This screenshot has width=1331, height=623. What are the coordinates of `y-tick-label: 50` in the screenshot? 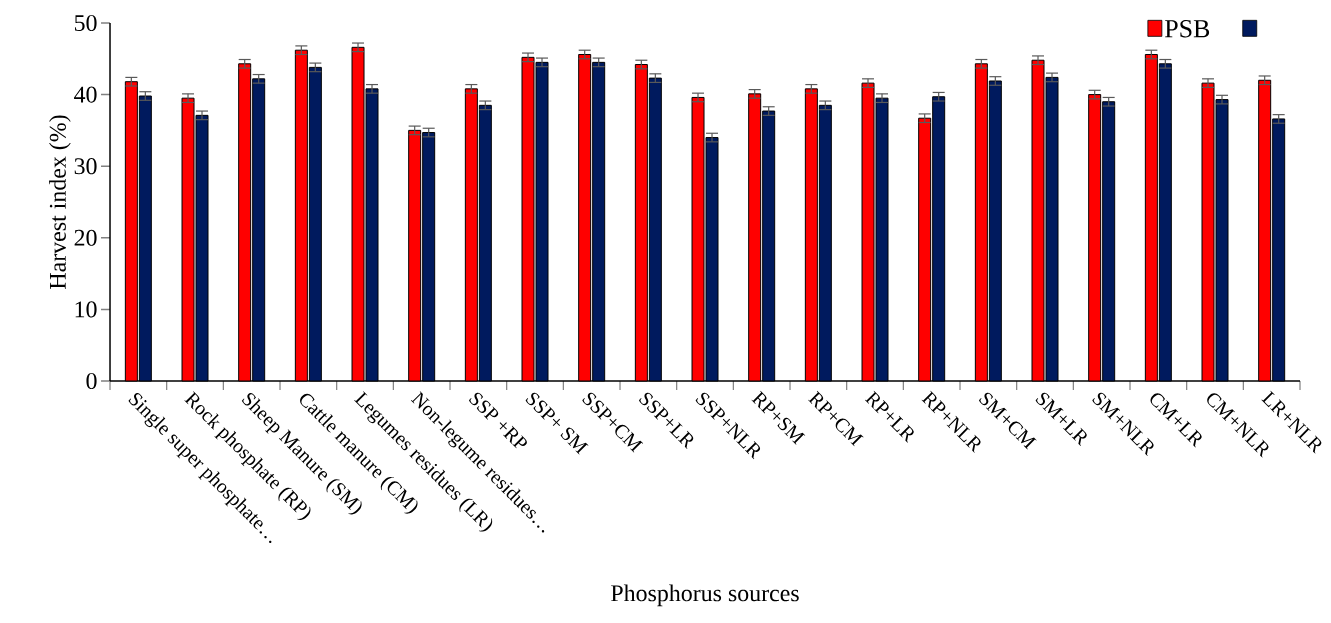 It's located at (85, 23).